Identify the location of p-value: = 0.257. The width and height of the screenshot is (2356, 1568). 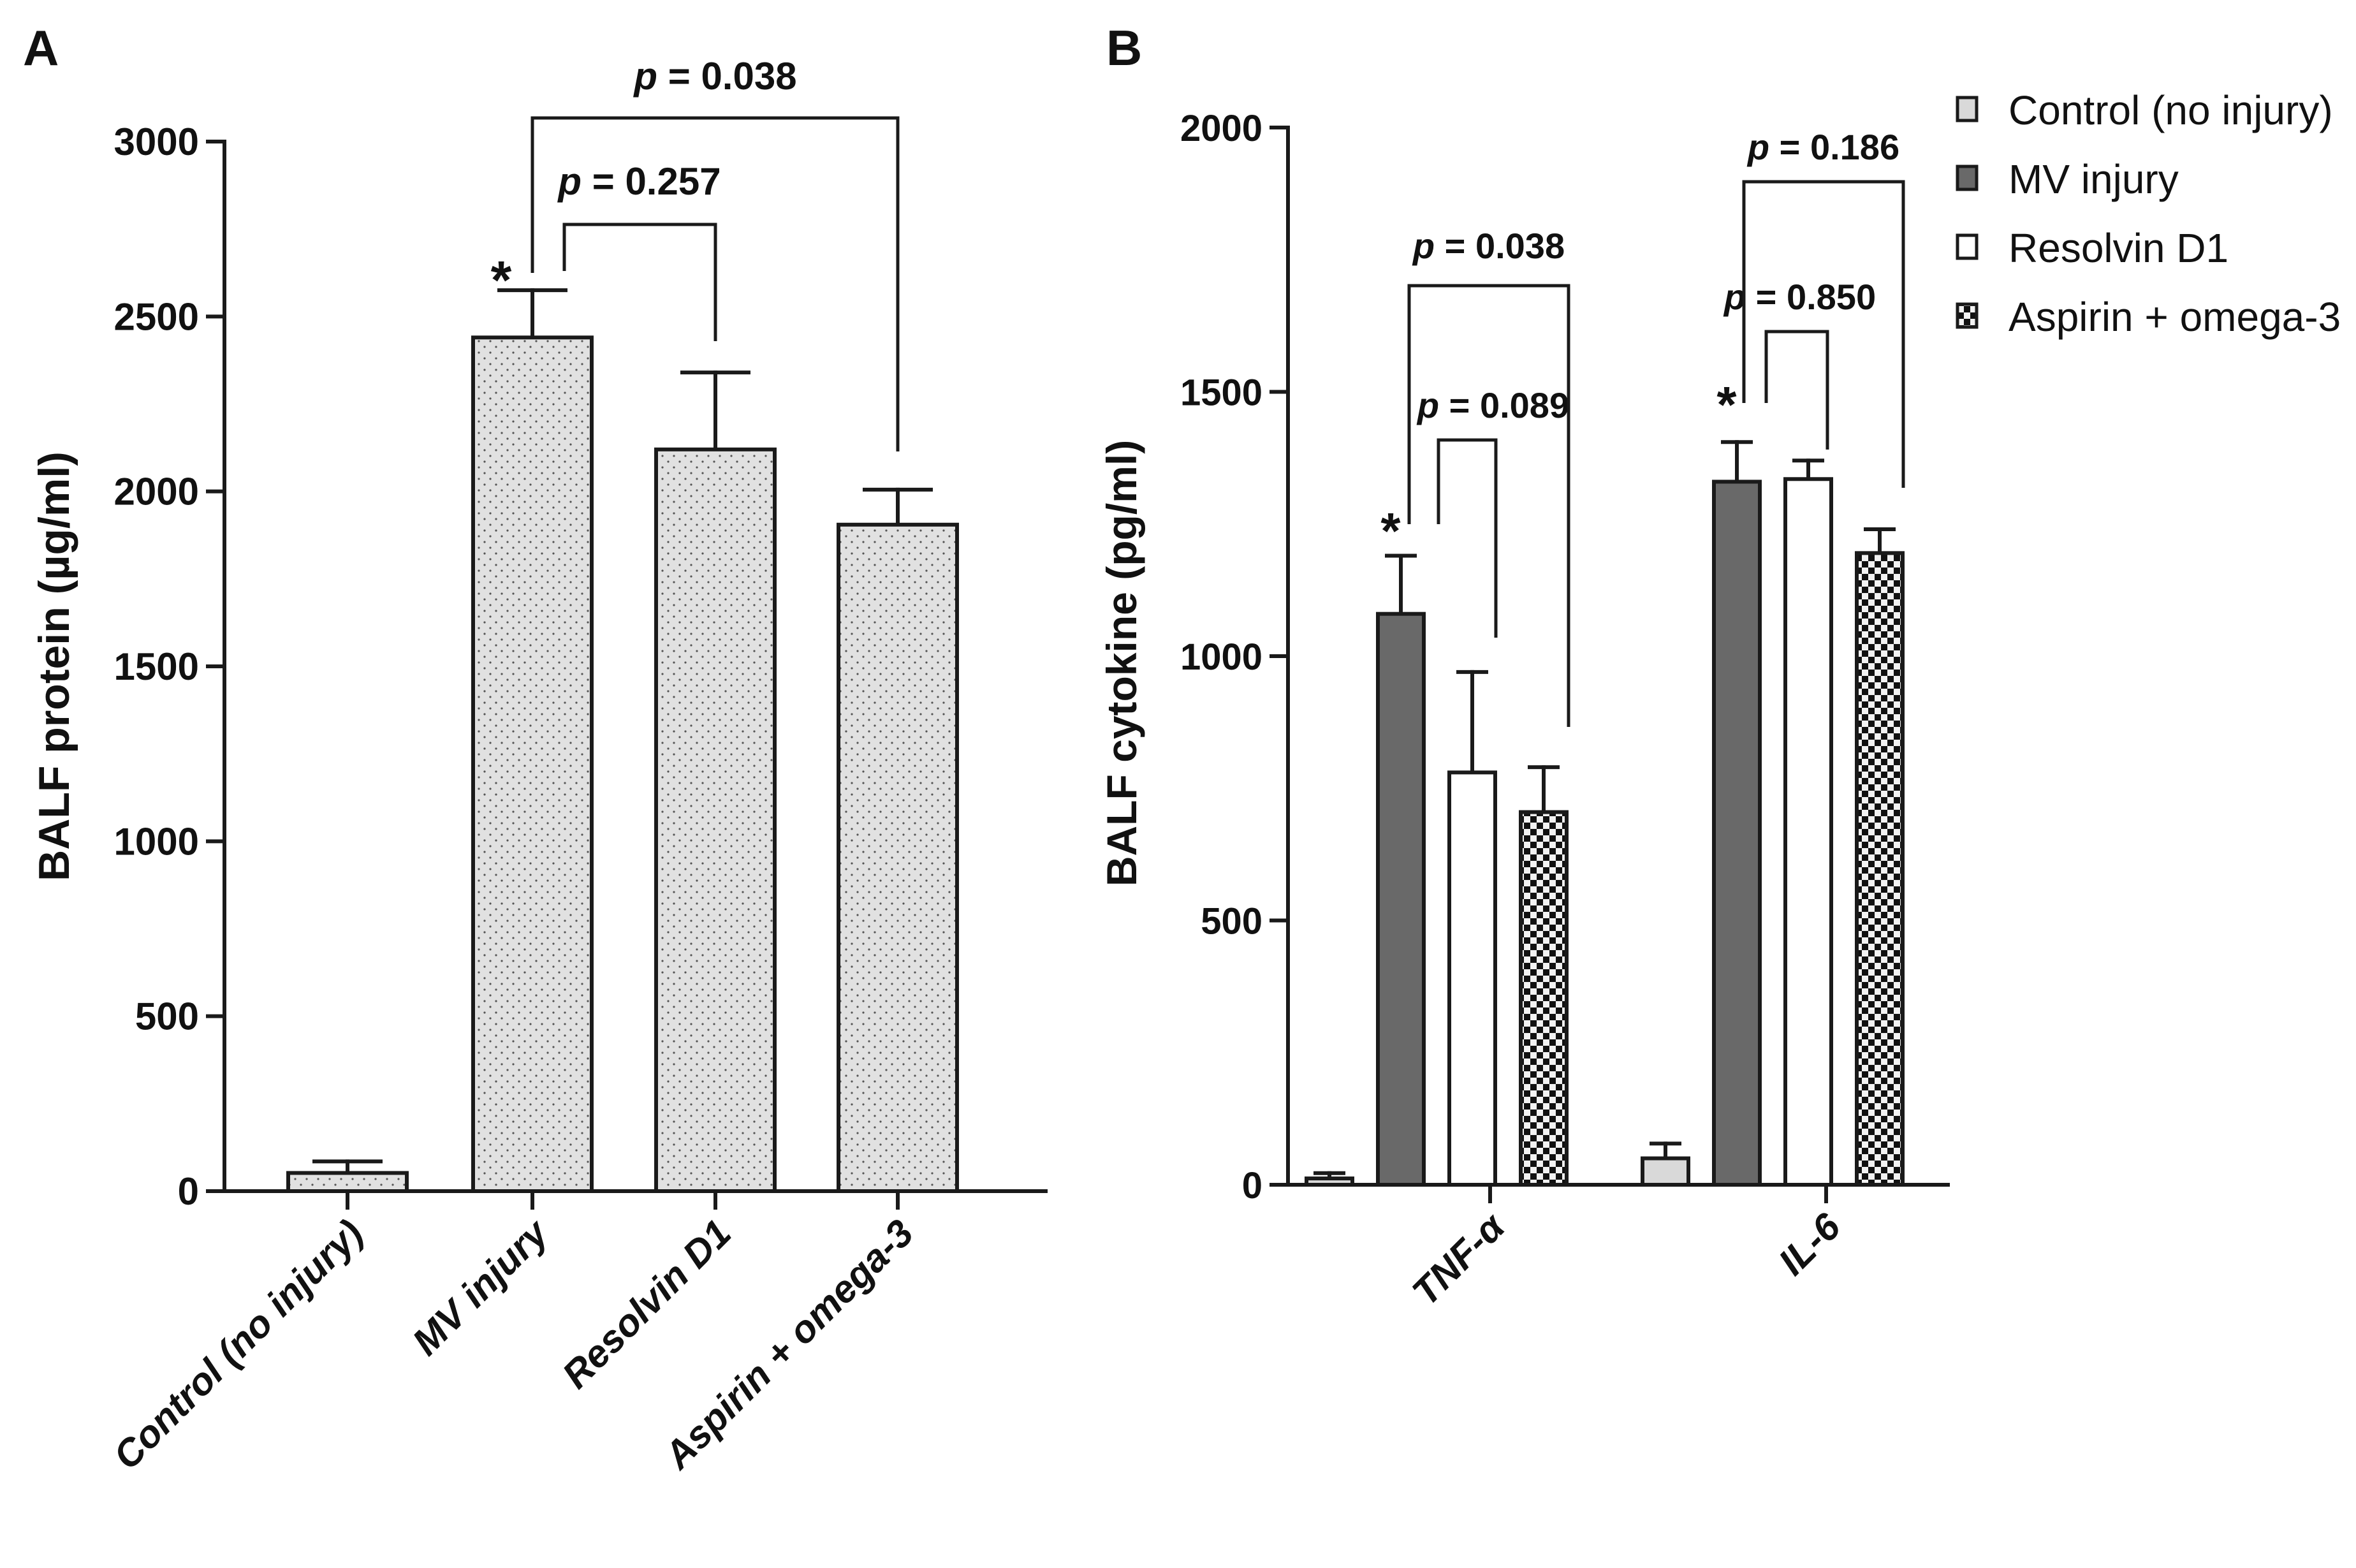
(651, 181).